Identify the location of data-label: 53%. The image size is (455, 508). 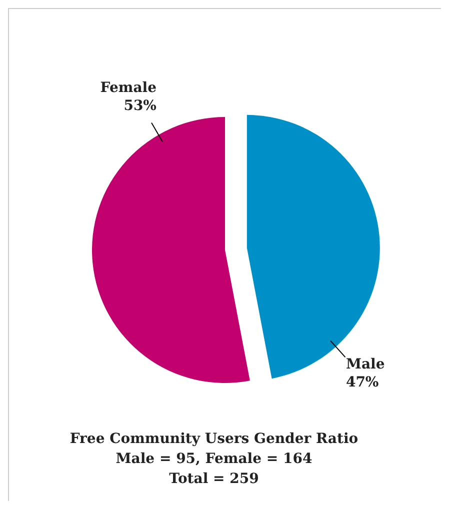
(140, 106).